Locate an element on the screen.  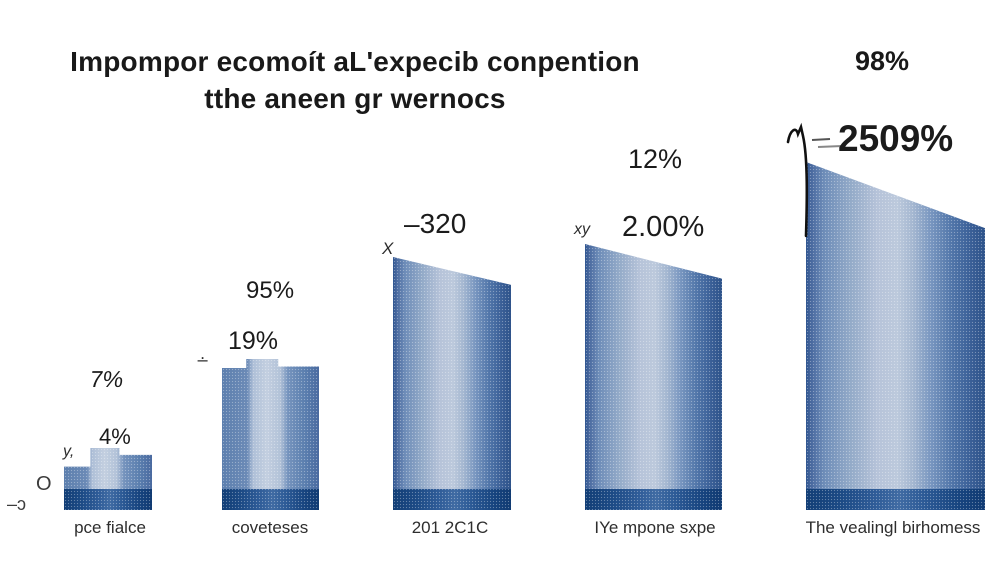
bar-4-corner-scribble: xy is located at coordinates (582, 229).